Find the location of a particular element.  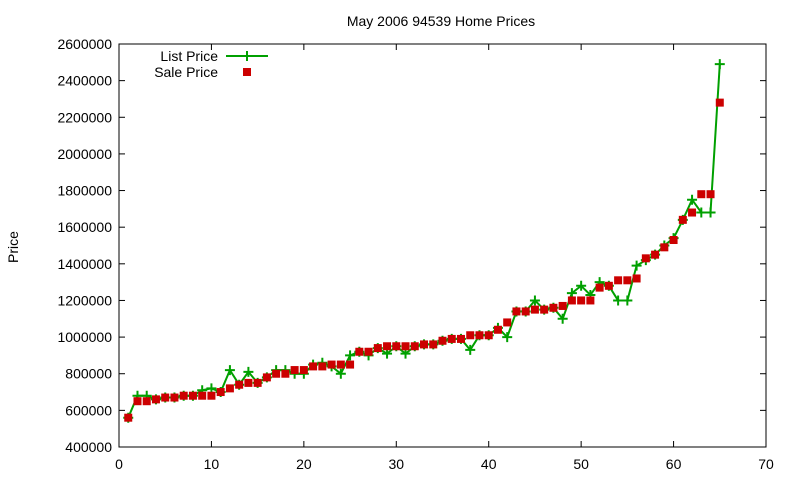

x-tick-label: 30 is located at coordinates (396, 464).